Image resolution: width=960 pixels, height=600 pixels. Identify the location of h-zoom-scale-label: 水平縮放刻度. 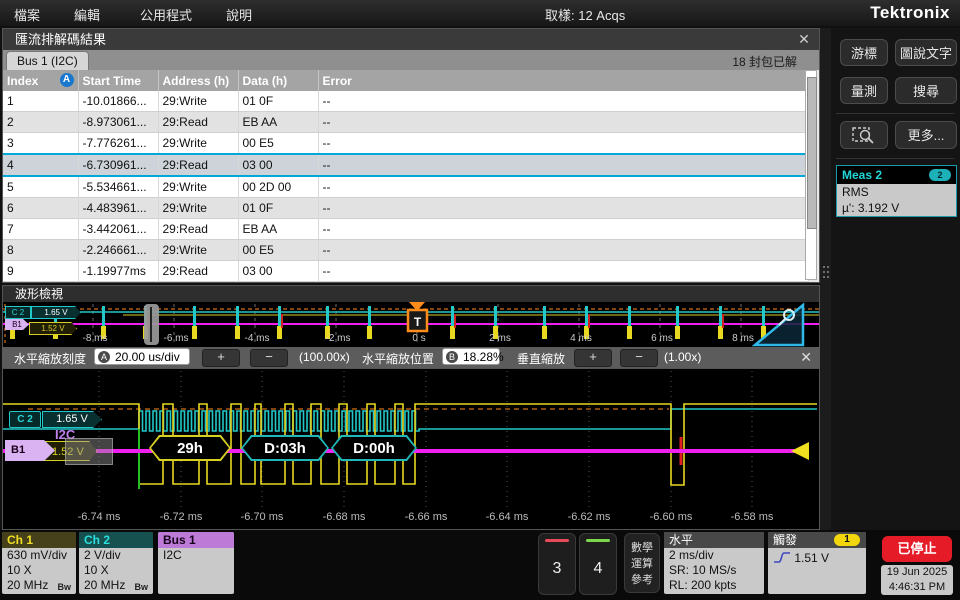
(50, 359).